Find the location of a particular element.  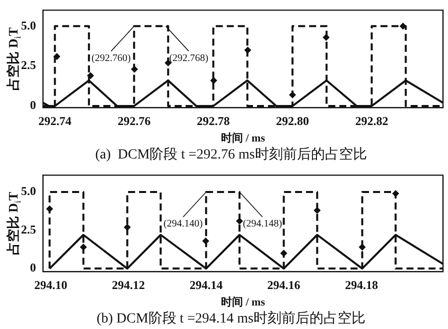

x-tick-label: 292.76 is located at coordinates (134, 121).